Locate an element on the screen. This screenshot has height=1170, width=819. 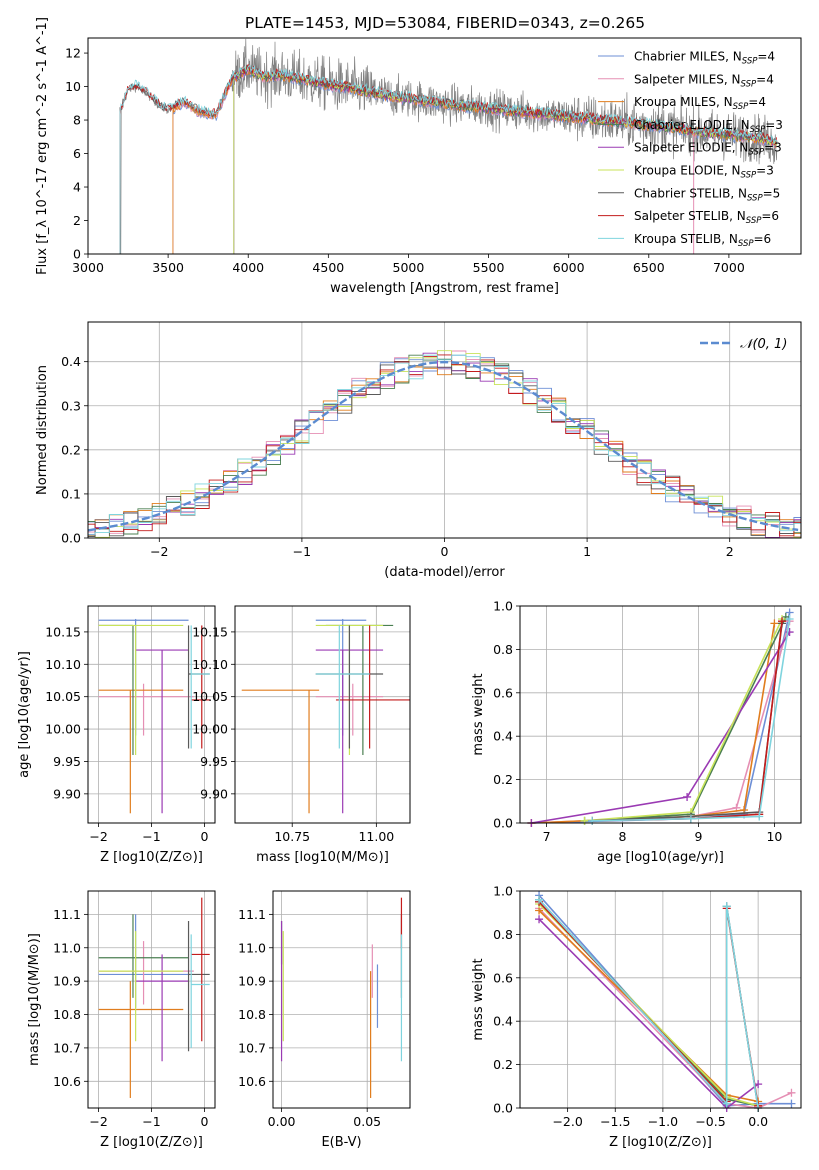
y-tick-label: 12 is located at coordinates (73, 53).